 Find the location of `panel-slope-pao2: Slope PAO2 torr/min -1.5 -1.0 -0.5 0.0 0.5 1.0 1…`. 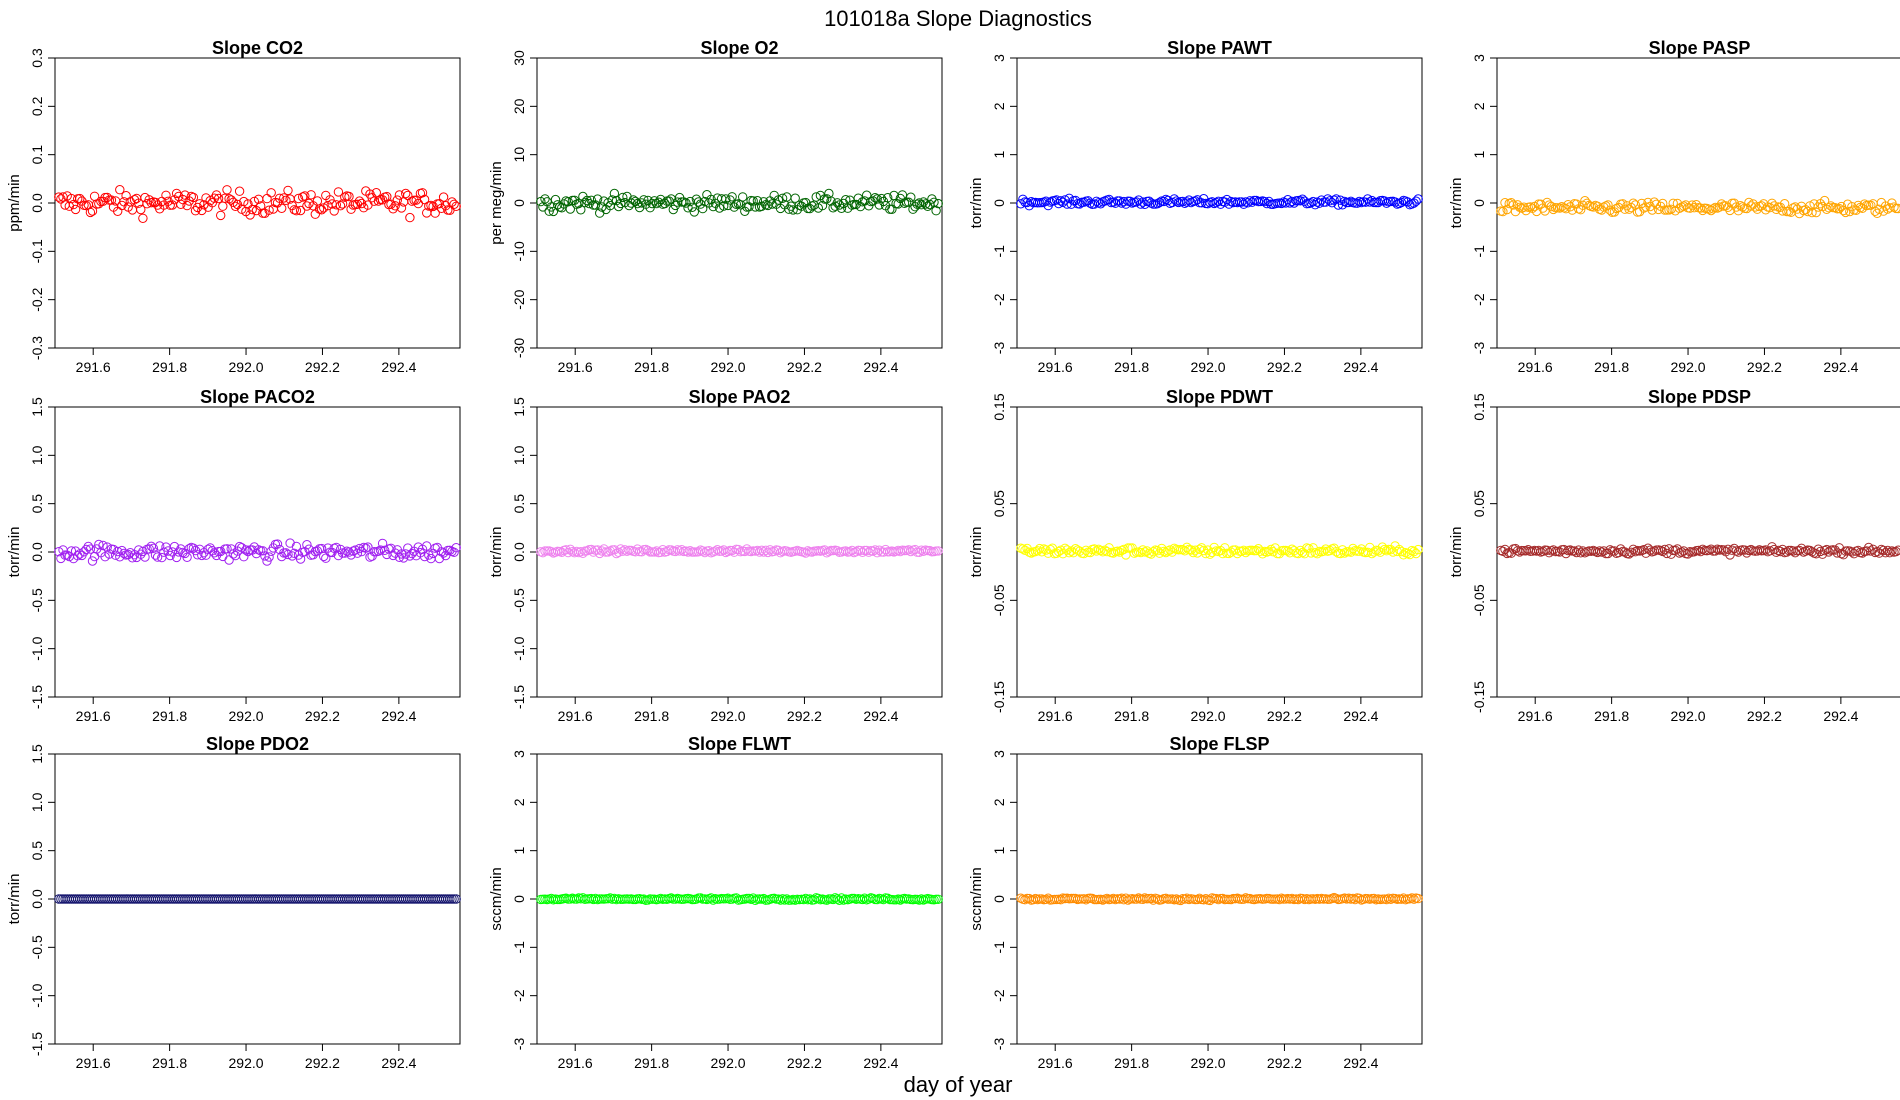

panel-slope-pao2: Slope PAO2 torr/min -1.5 -1.0 -0.5 0.0 0.5 1.0 1… is located at coordinates (715, 555).